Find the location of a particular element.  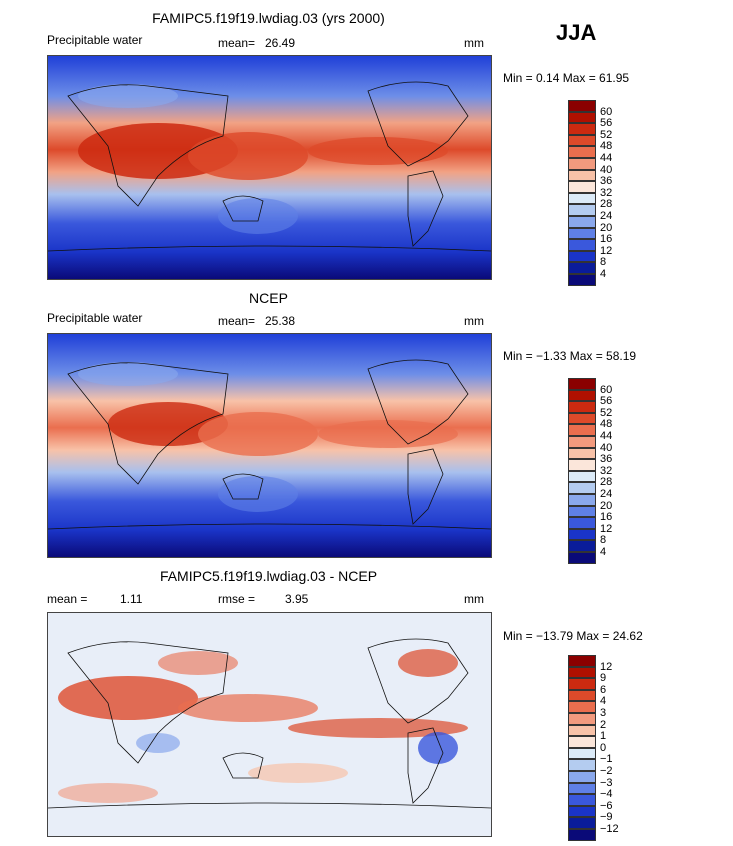

panel3-colorbar is located at coordinates (582, 748).